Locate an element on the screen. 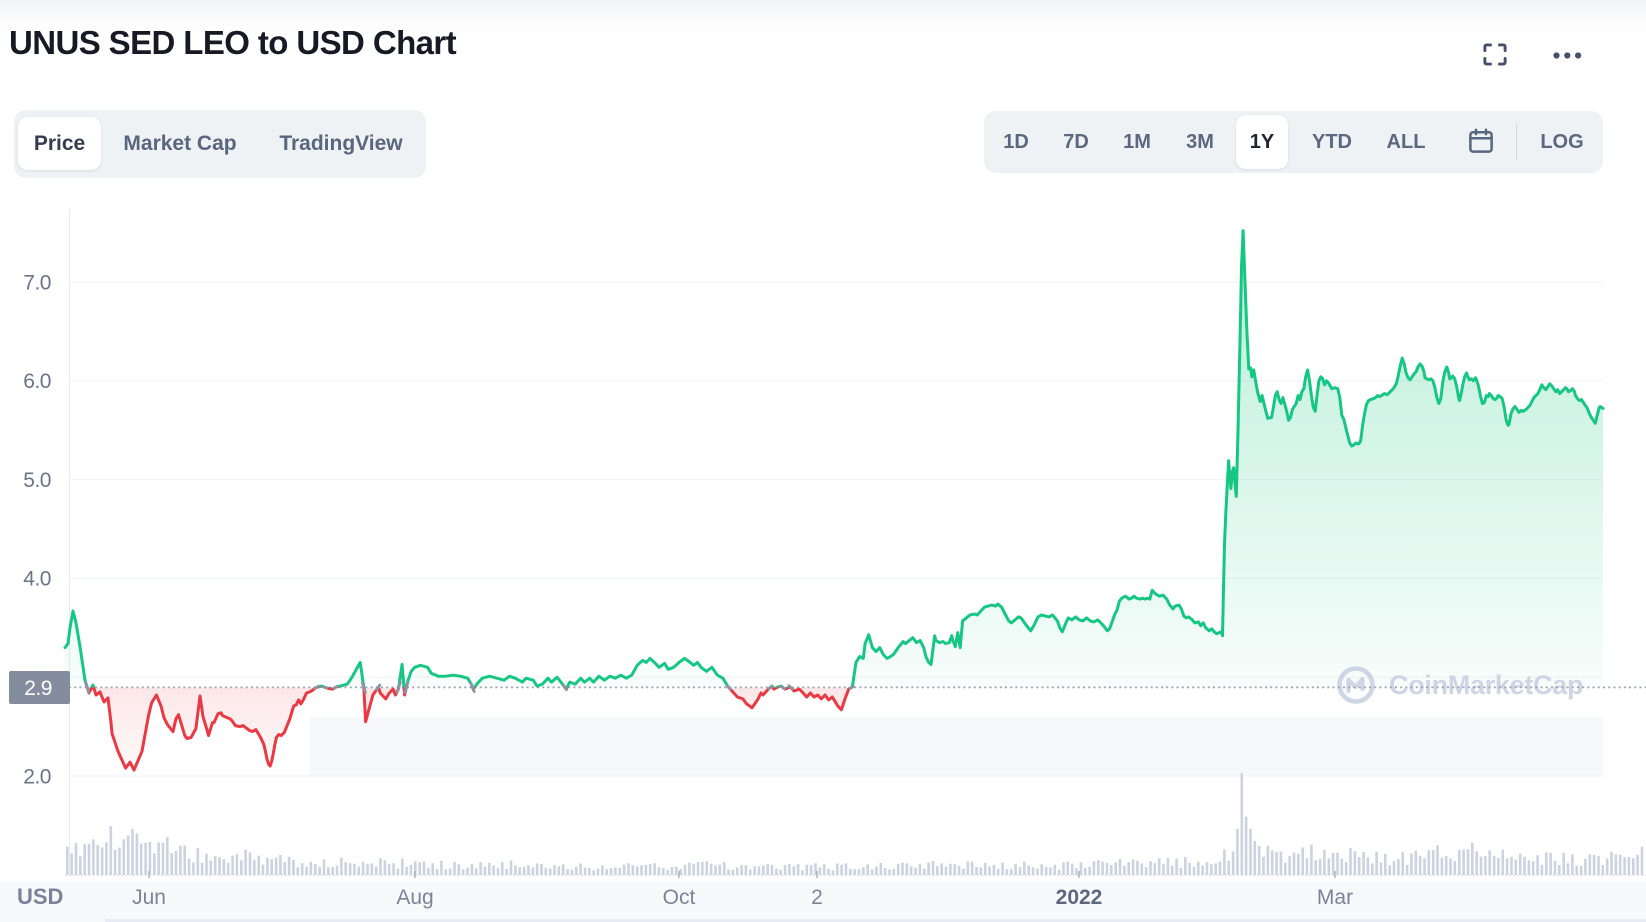 Image resolution: width=1646 pixels, height=922 pixels. svg-text: 5.0 is located at coordinates (37, 480).